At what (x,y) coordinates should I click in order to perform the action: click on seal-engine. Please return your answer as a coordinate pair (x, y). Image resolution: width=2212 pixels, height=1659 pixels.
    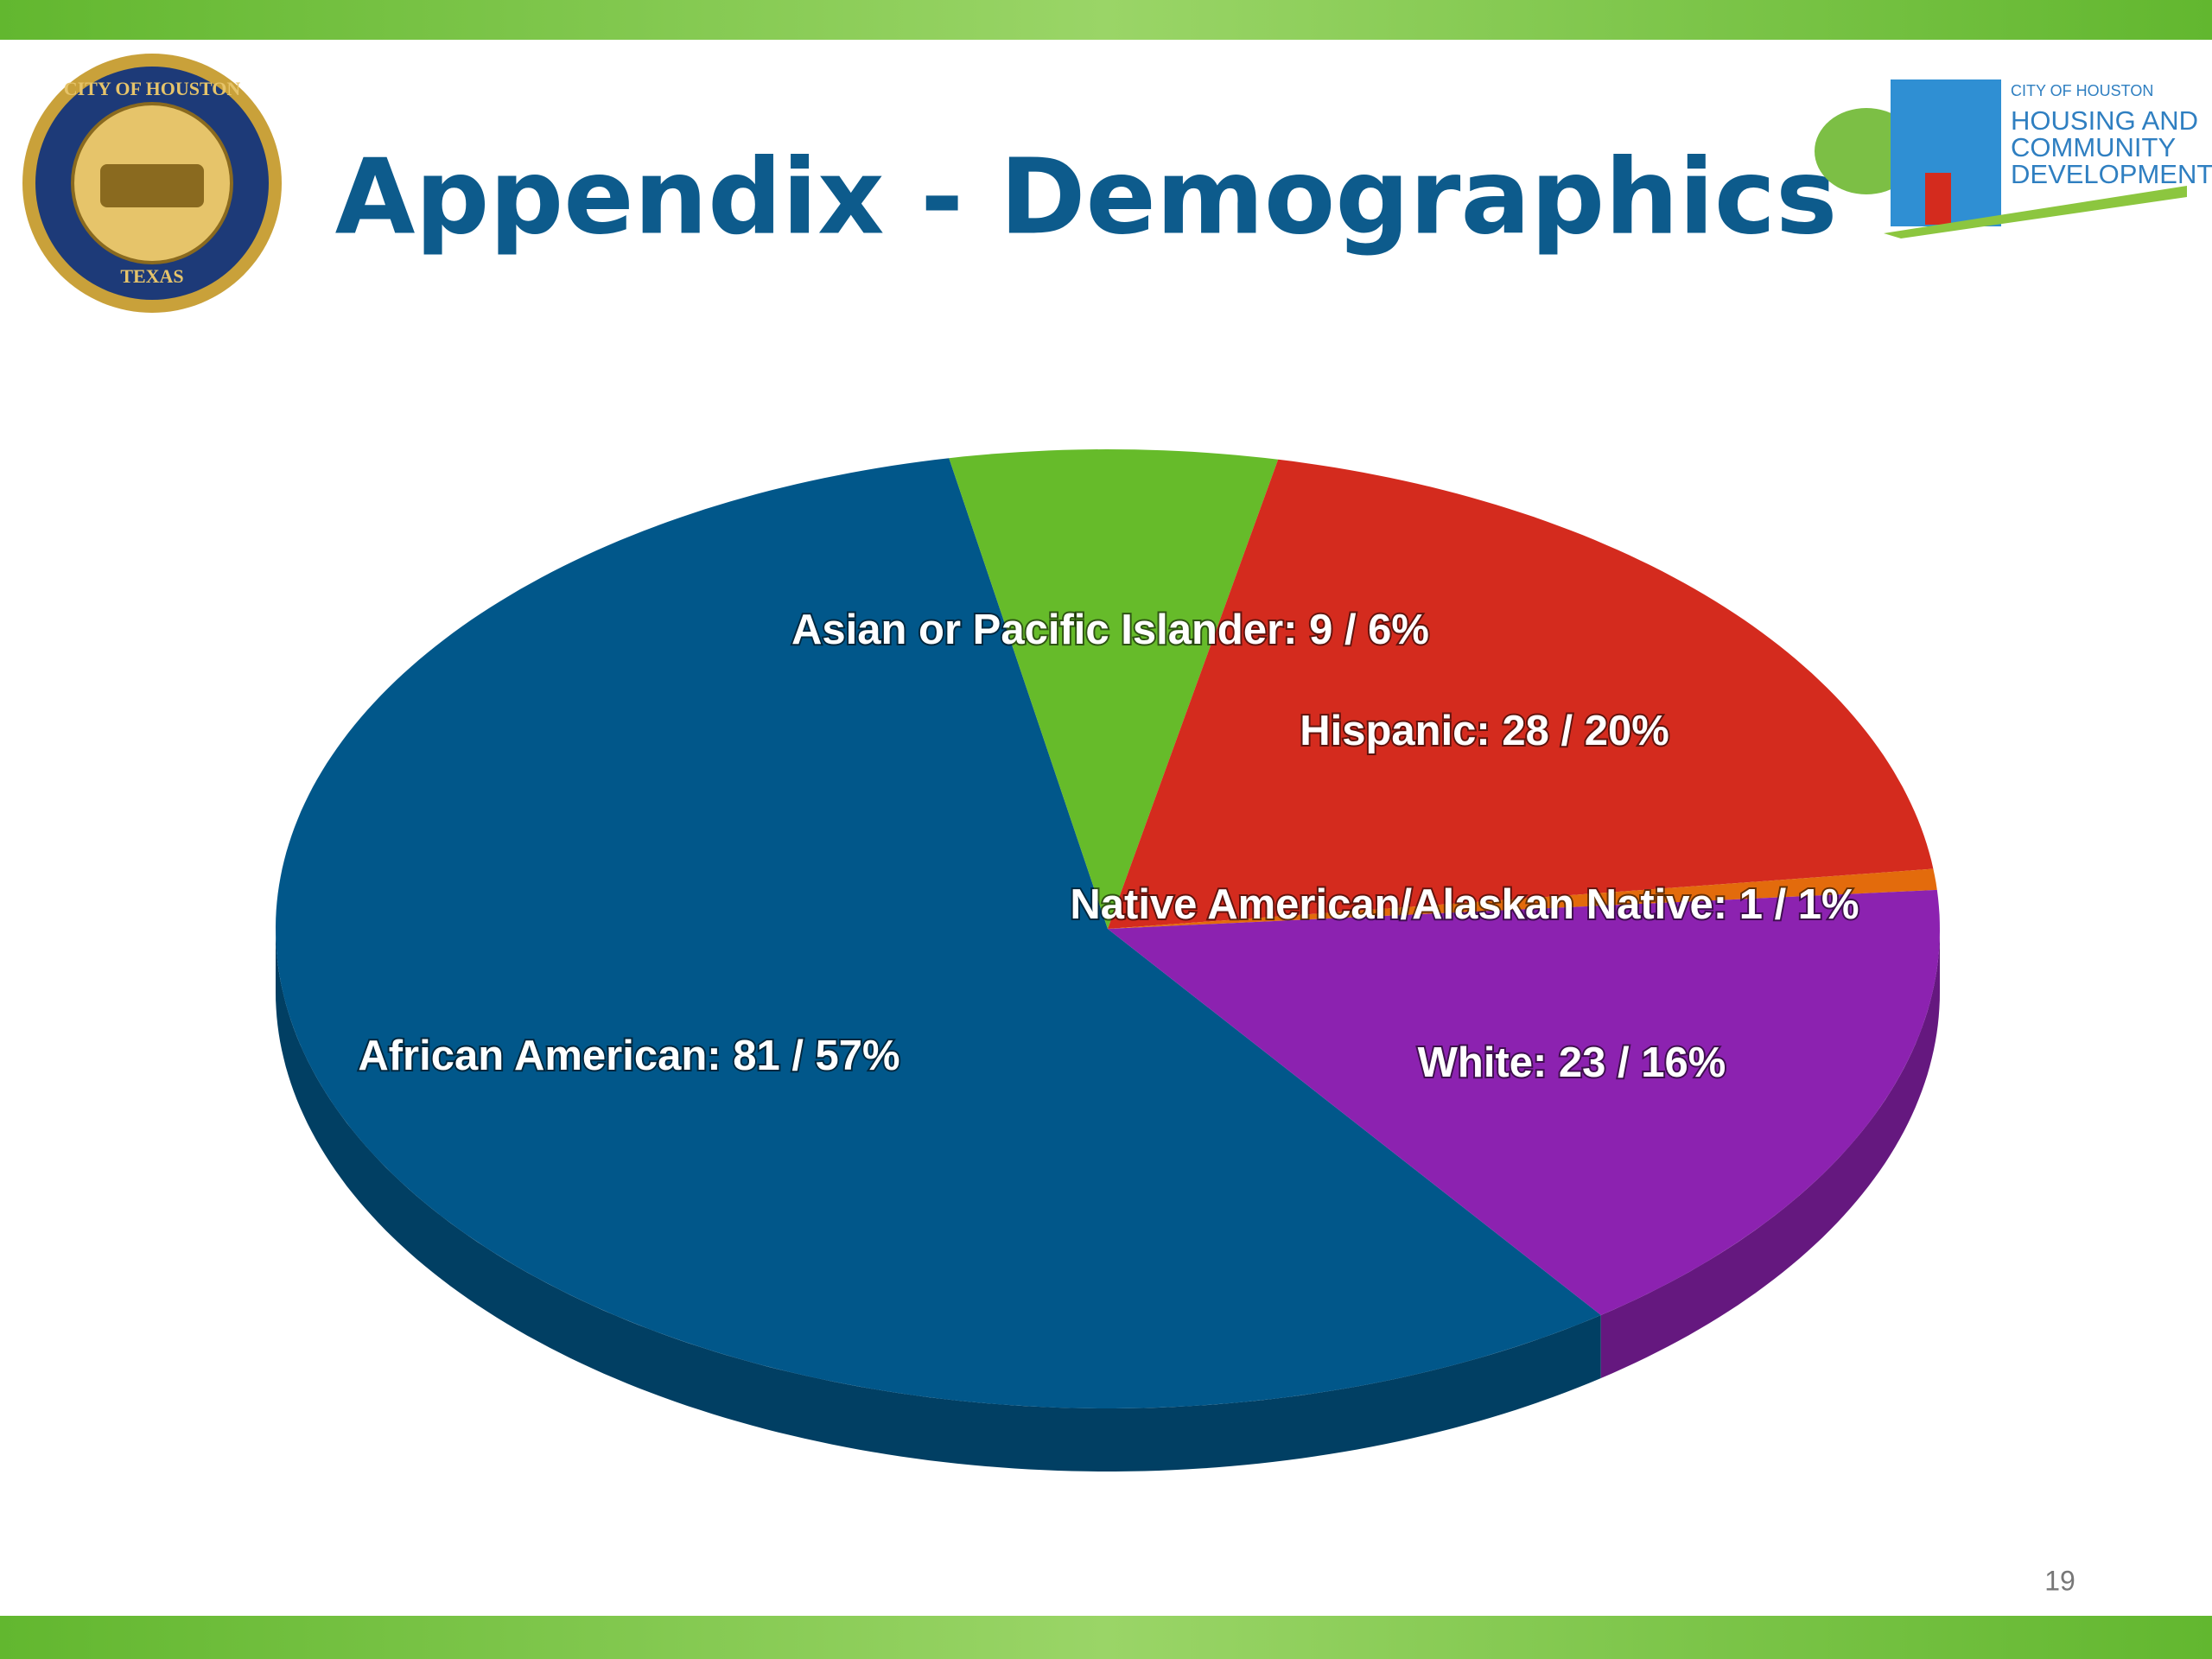
    Looking at the image, I should click on (152, 185).